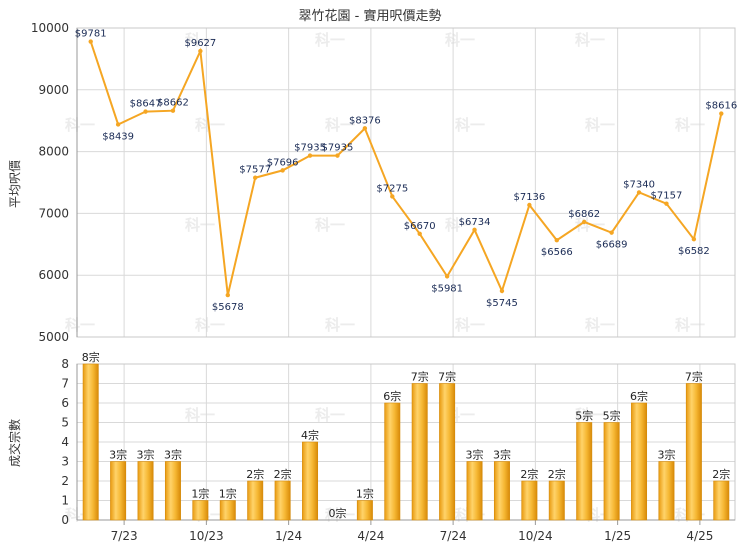 The width and height of the screenshot is (740, 554). What do you see at coordinates (65, 462) in the screenshot?
I see `count-tick-label: 3` at bounding box center [65, 462].